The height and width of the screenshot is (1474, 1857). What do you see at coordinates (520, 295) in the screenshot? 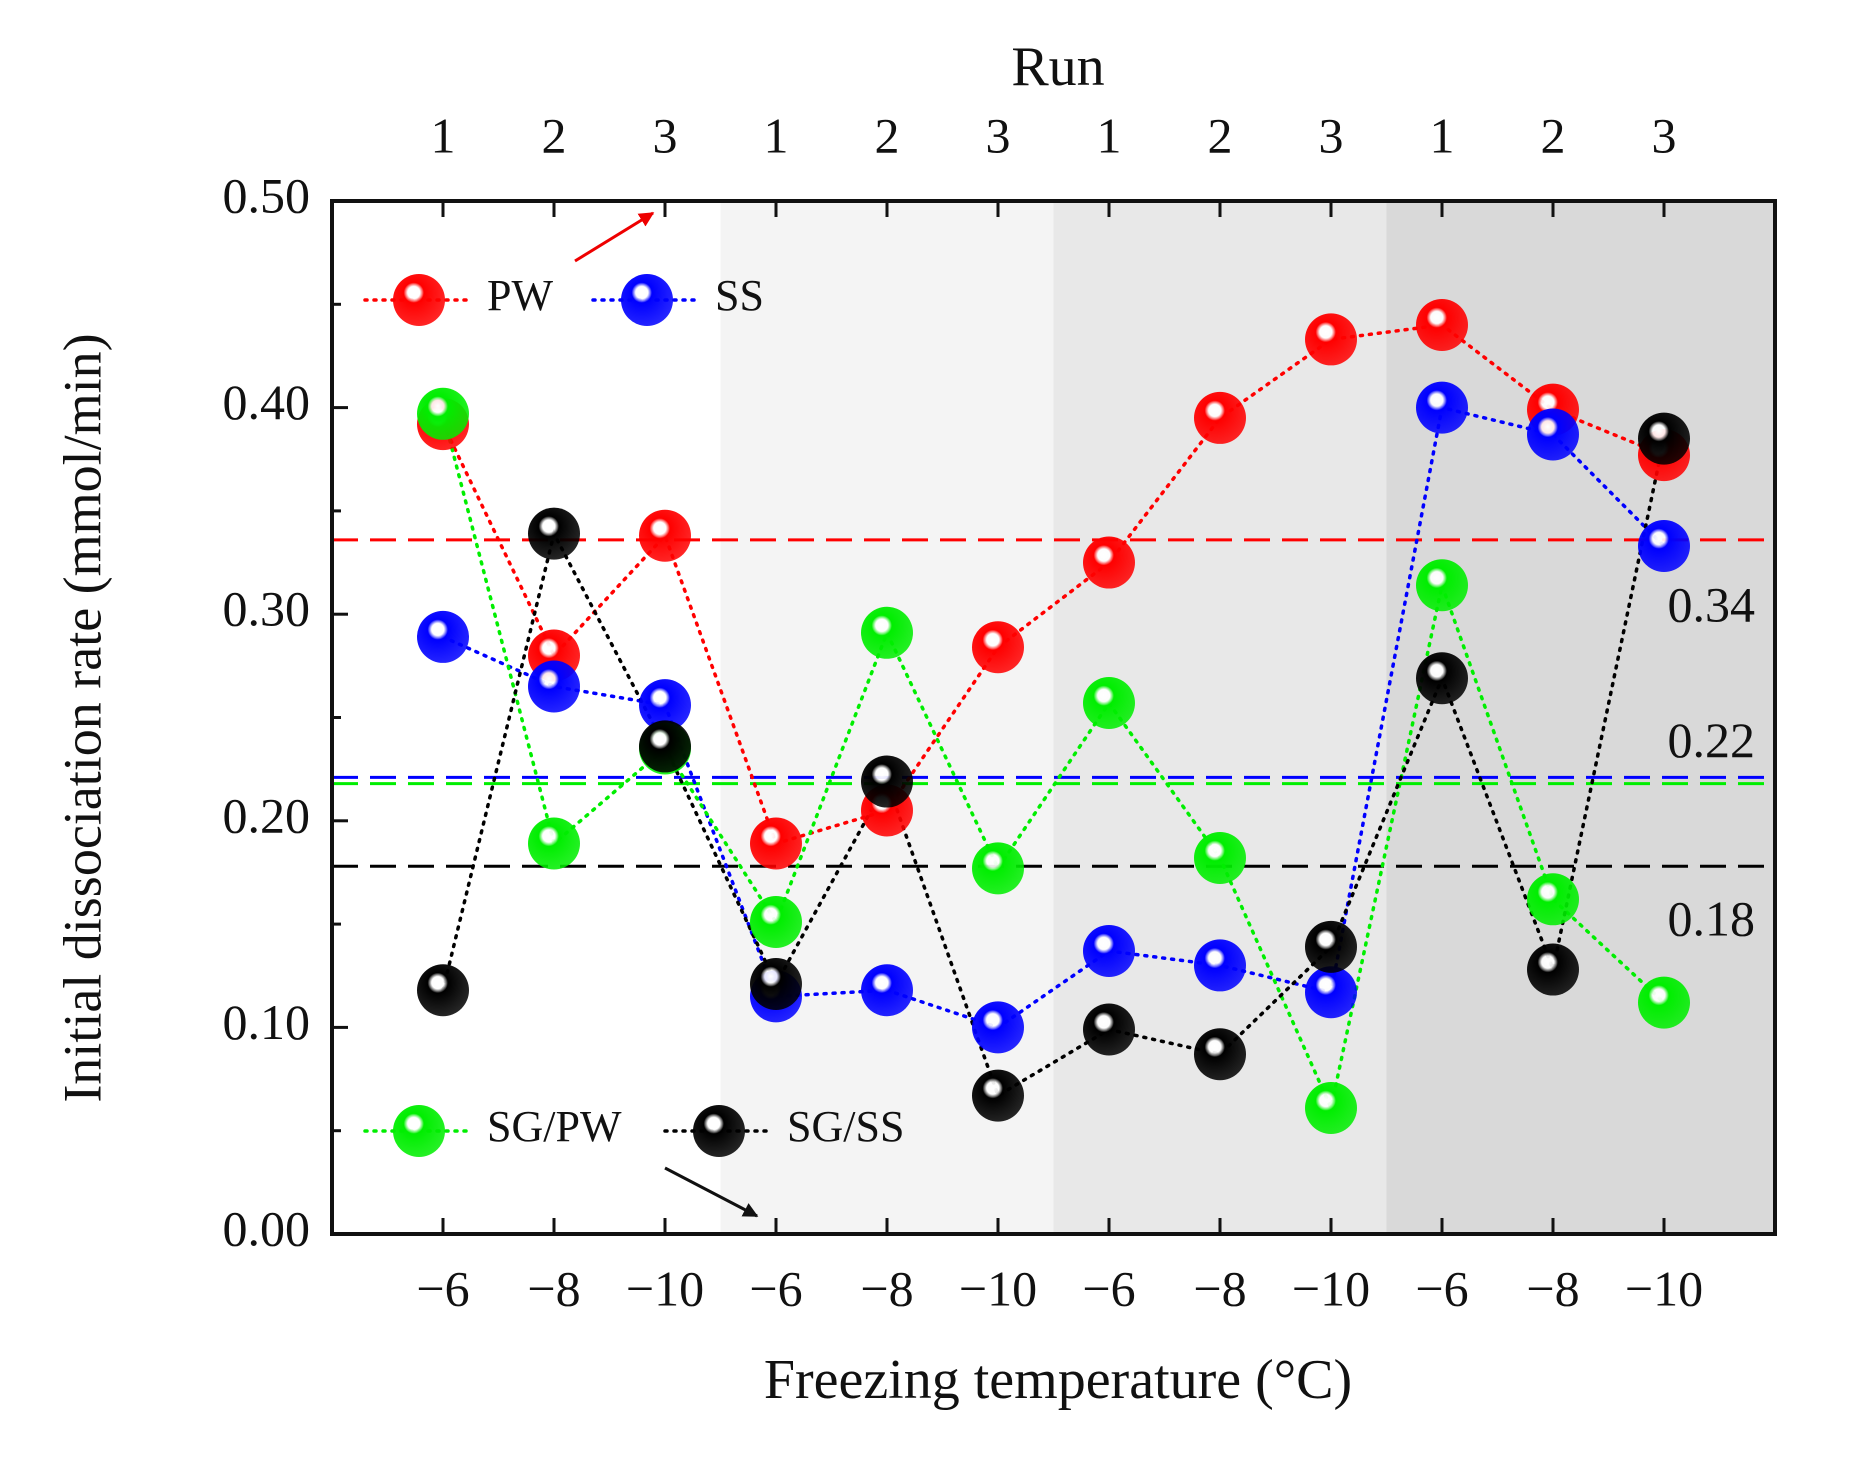
I see `legend-label: PW` at bounding box center [520, 295].